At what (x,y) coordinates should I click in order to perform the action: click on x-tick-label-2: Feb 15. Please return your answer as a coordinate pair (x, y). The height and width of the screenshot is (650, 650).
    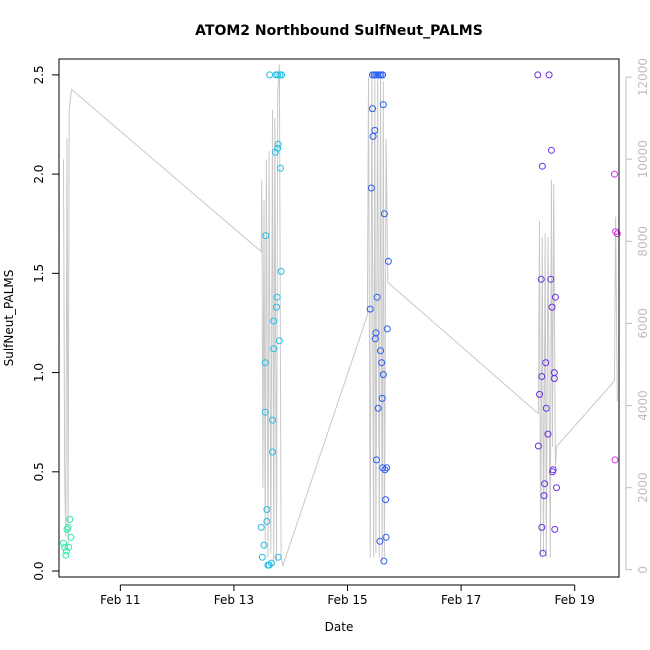
    Looking at the image, I should click on (347, 600).